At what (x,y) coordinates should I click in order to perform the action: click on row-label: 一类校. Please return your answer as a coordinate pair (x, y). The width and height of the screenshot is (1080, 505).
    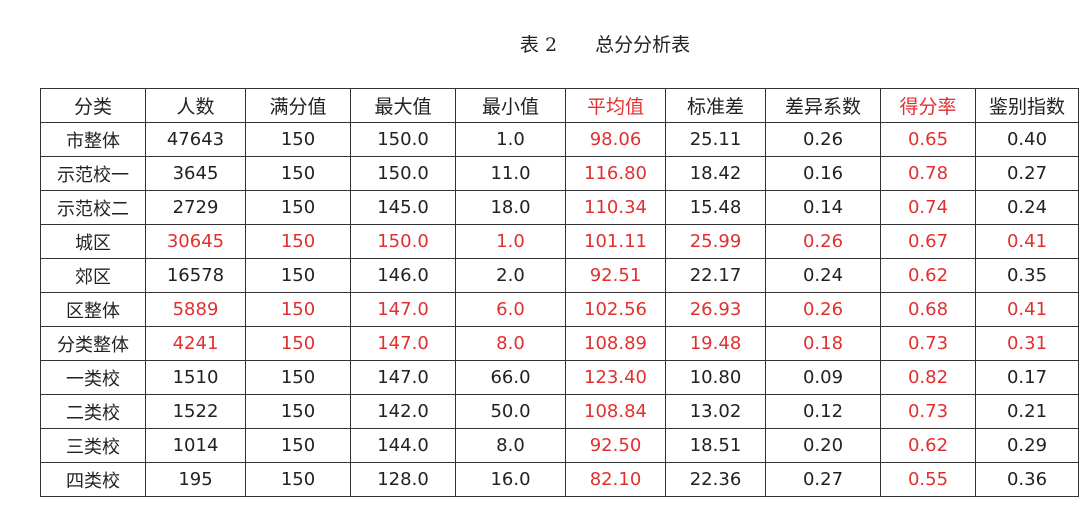
    Looking at the image, I should click on (93, 377).